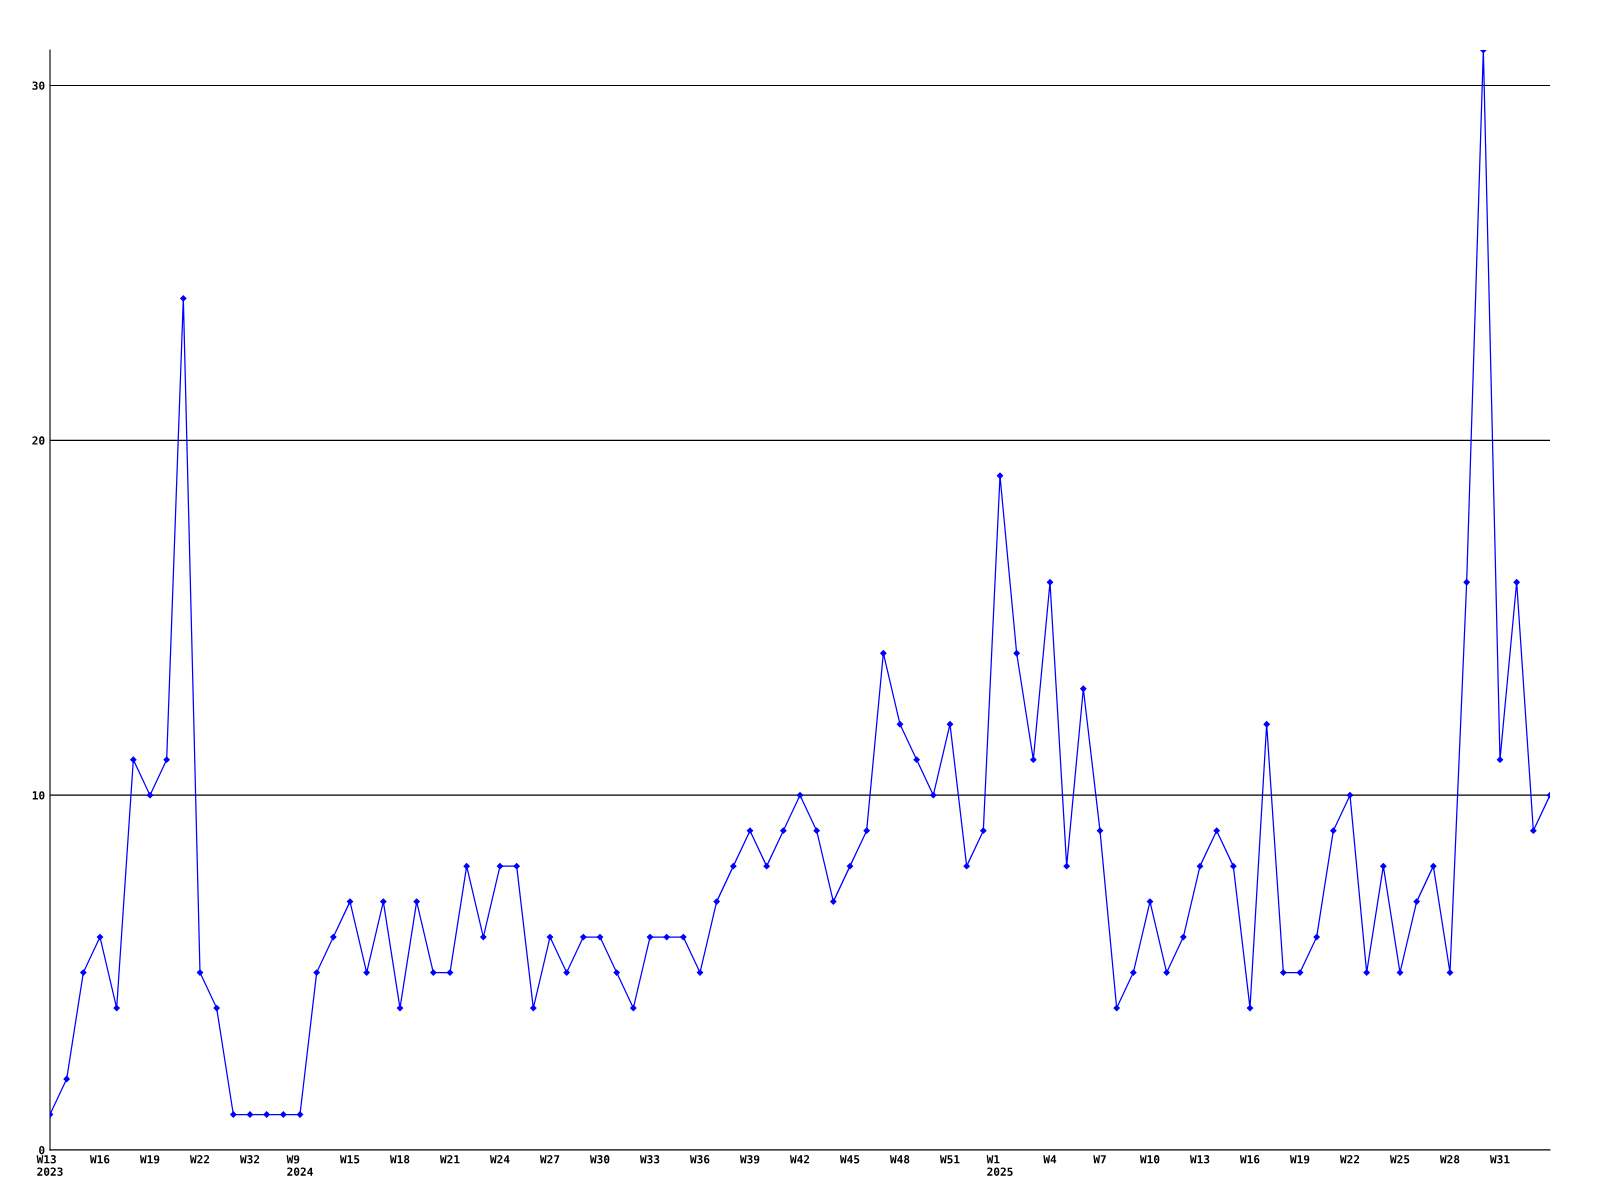  What do you see at coordinates (949, 1159) in the screenshot?
I see `x-tick-label: W51` at bounding box center [949, 1159].